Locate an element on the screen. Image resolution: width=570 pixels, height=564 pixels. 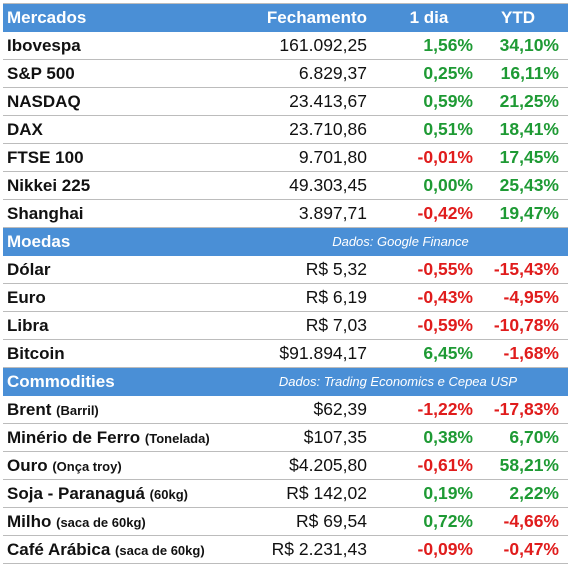
row-name: Dólar is located at coordinates (28, 269).